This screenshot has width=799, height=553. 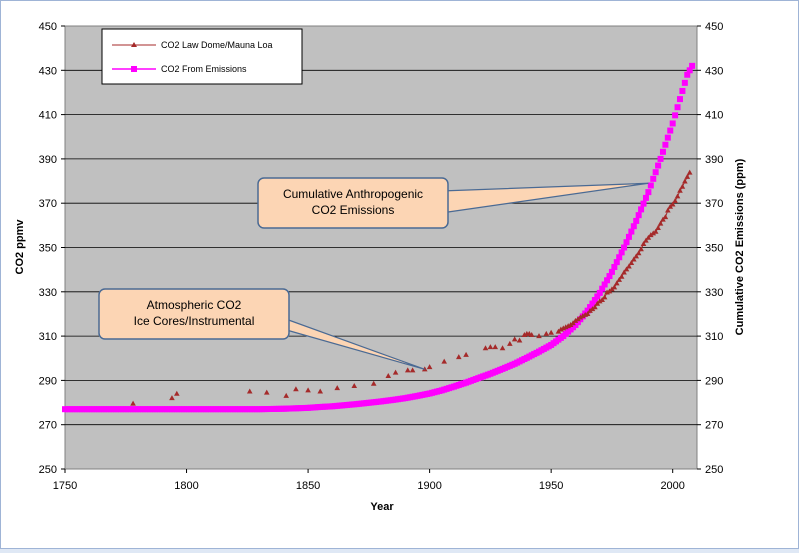 What do you see at coordinates (204, 69) in the screenshot?
I see `legend-label-emissions: CO2 From Emissions` at bounding box center [204, 69].